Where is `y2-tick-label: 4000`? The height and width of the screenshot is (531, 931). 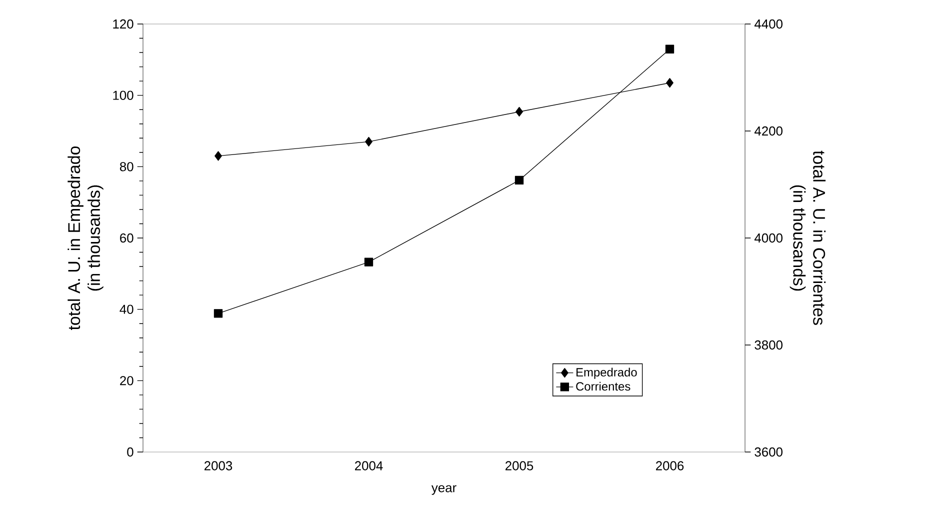
y2-tick-label: 4000 is located at coordinates (768, 238).